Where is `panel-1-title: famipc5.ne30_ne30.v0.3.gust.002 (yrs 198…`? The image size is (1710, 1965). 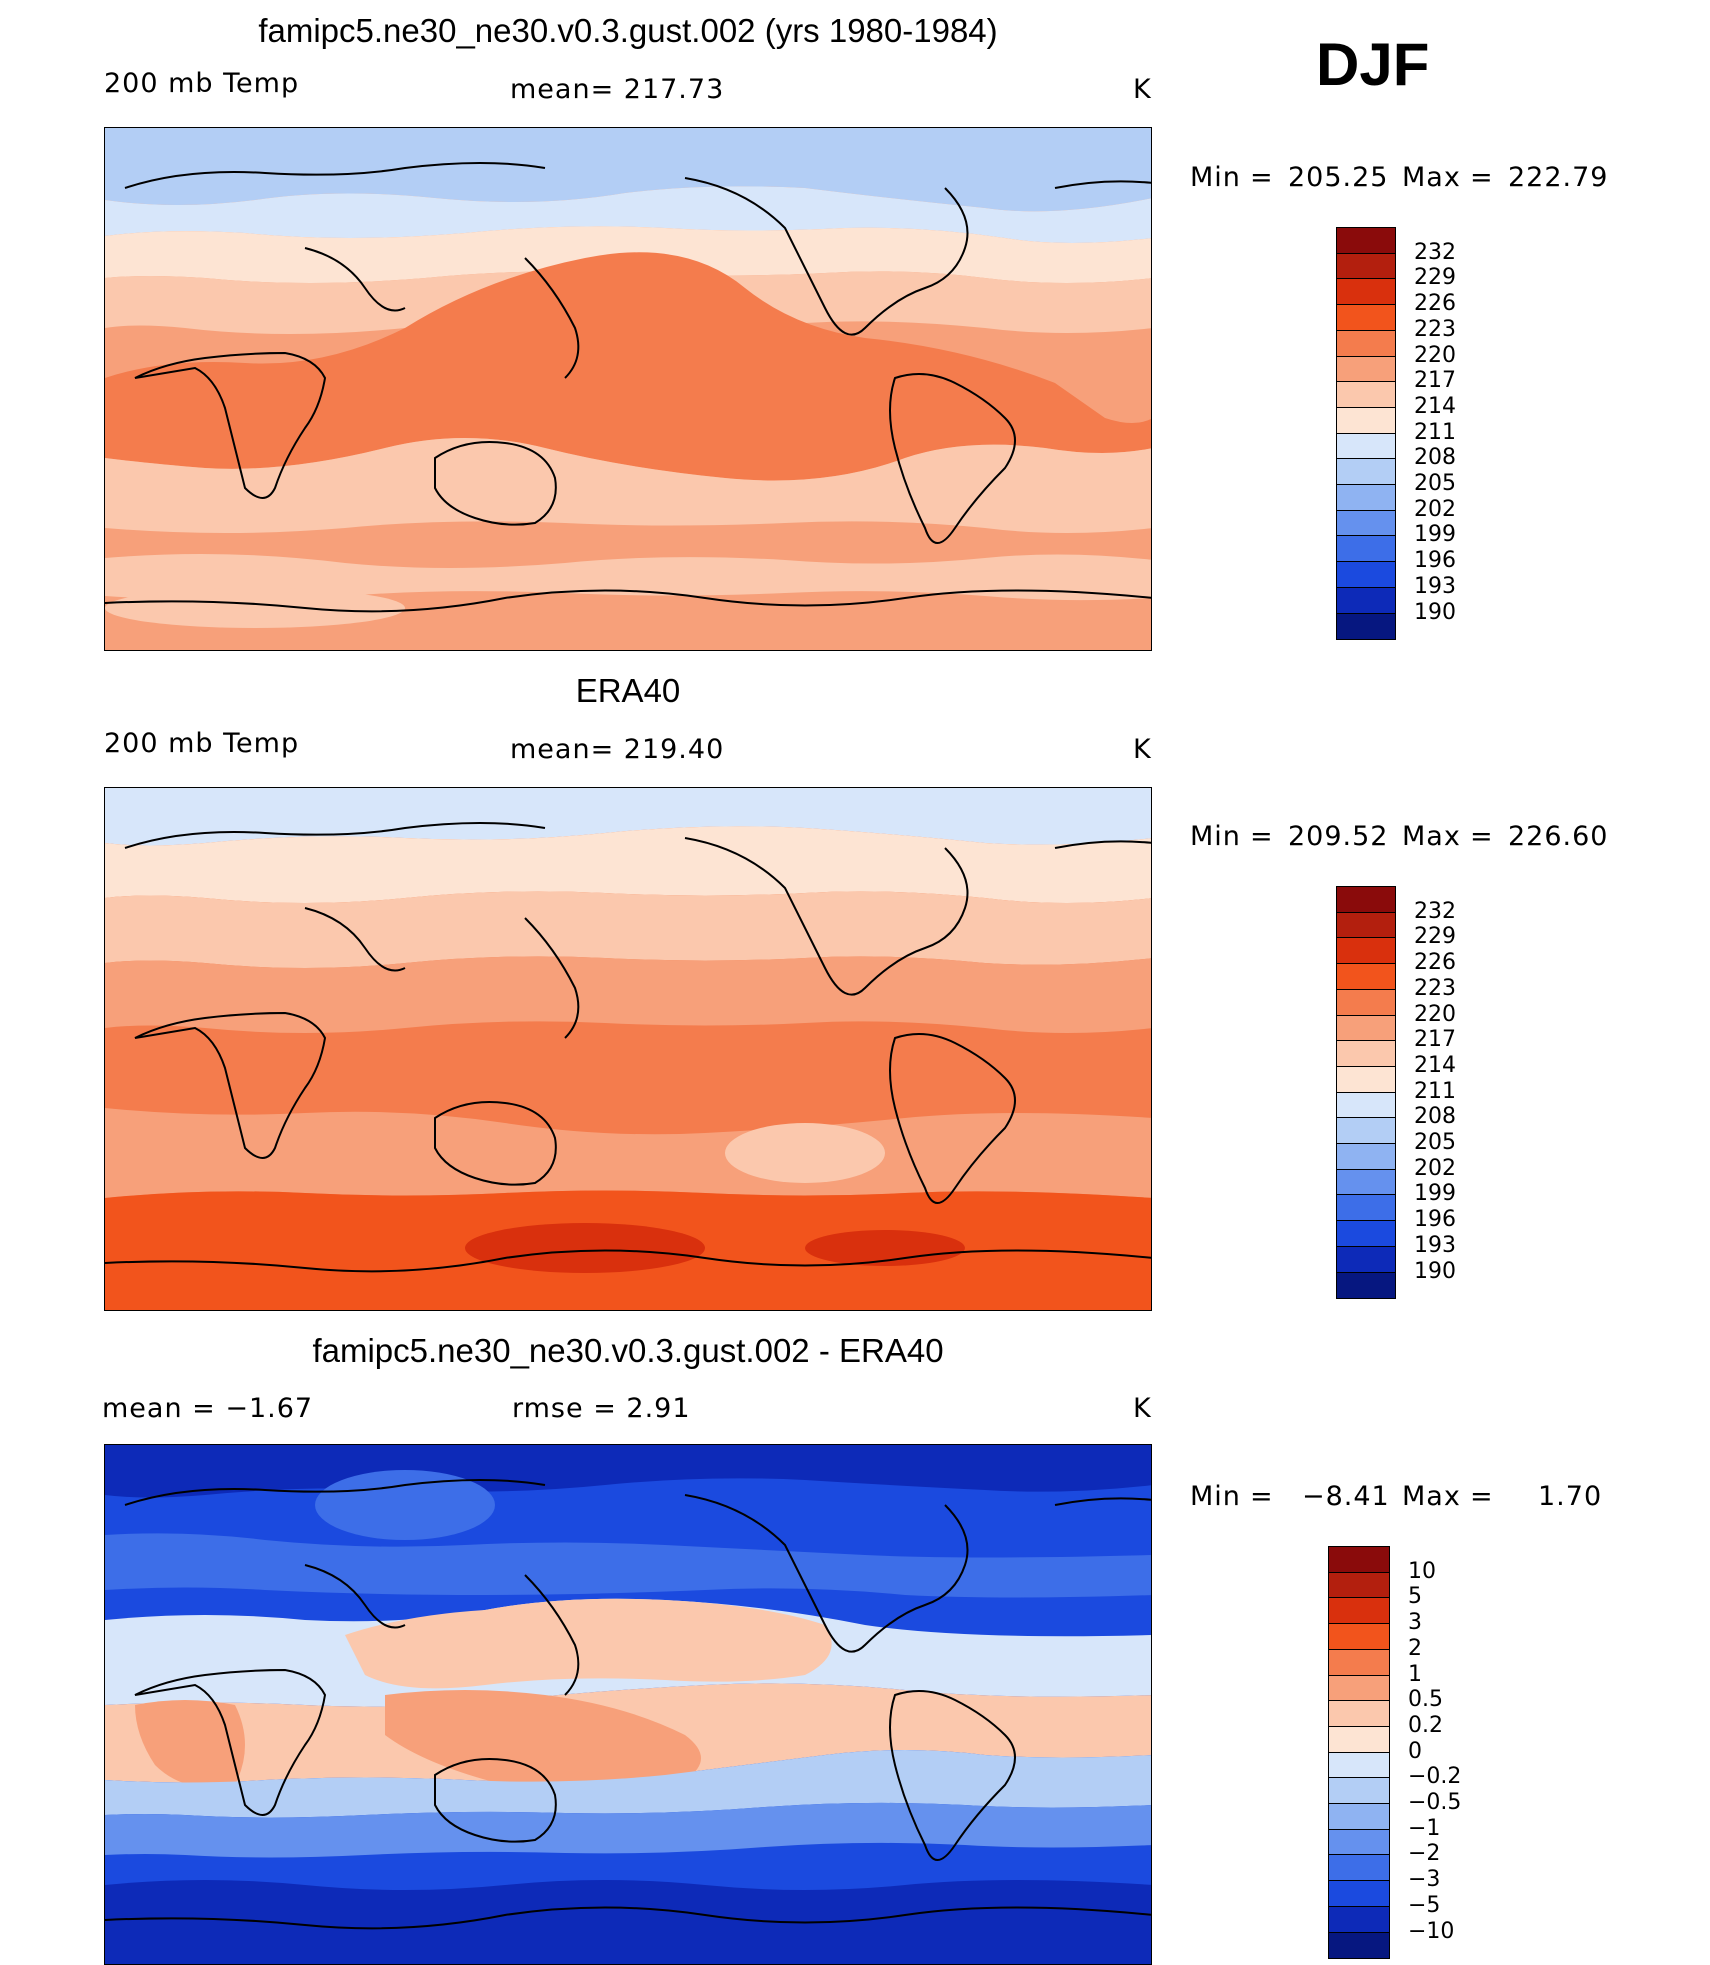
panel-1-title: famipc5.ne30_ne30.v0.3.gust.002 (yrs 198… is located at coordinates (628, 30).